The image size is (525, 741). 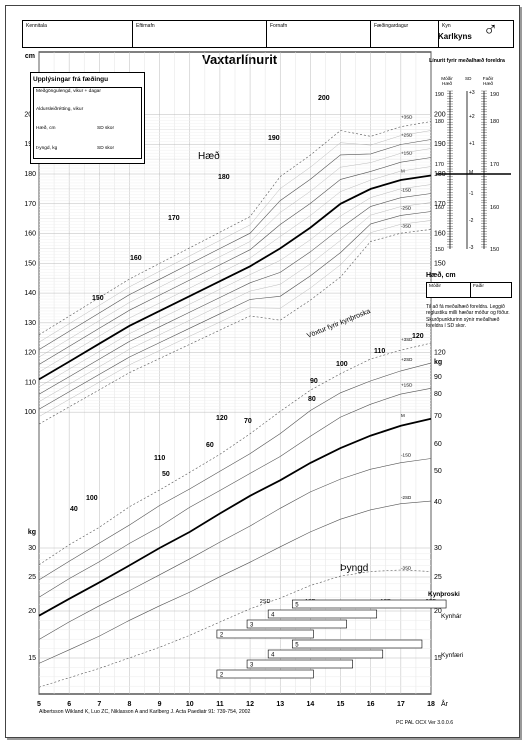 I want to click on weight-sd-label: -2SD, so click(x=406, y=497).